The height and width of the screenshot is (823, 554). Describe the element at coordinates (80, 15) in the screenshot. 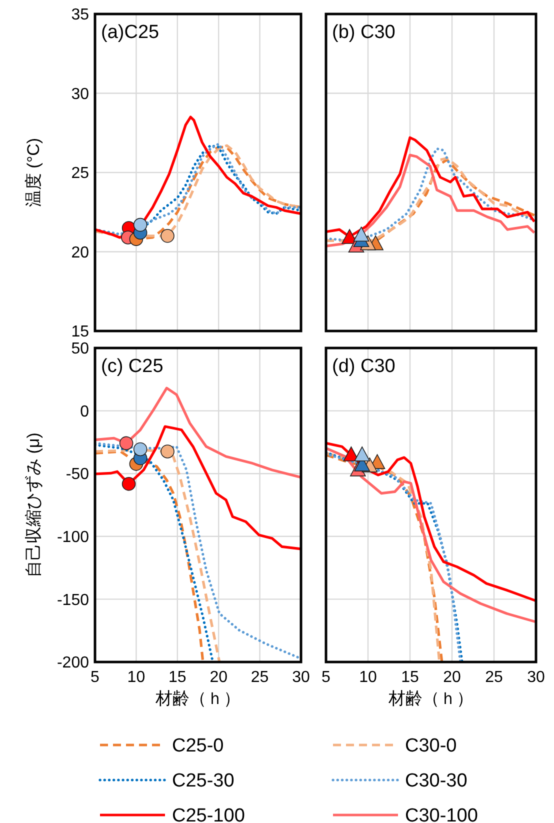

I see `y-tick-label: 35` at that location.